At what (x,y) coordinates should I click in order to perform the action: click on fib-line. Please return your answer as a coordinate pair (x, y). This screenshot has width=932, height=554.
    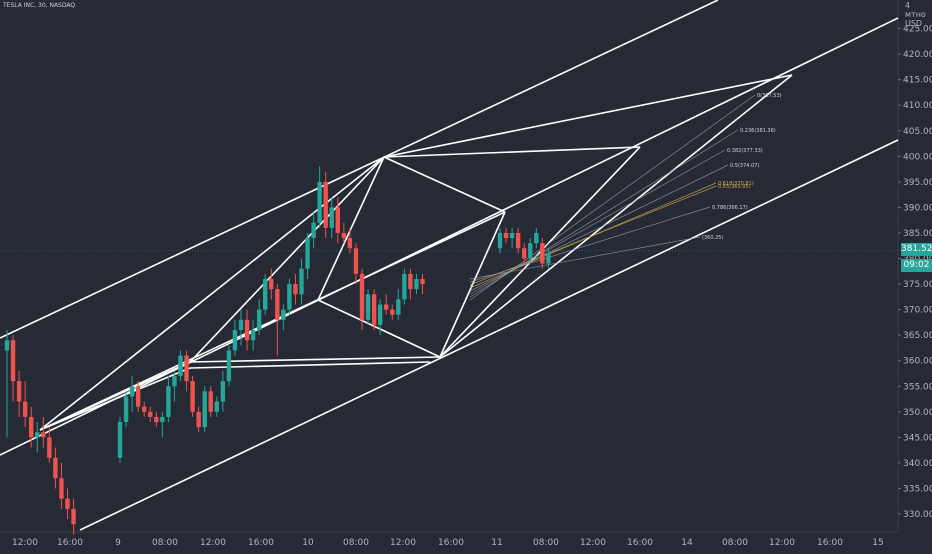
    Looking at the image, I should click on (585, 258).